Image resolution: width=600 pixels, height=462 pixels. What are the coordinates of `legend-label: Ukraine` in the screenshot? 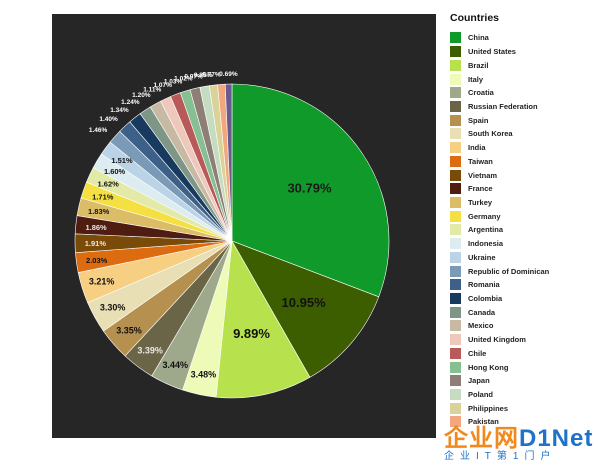 It's located at (482, 257).